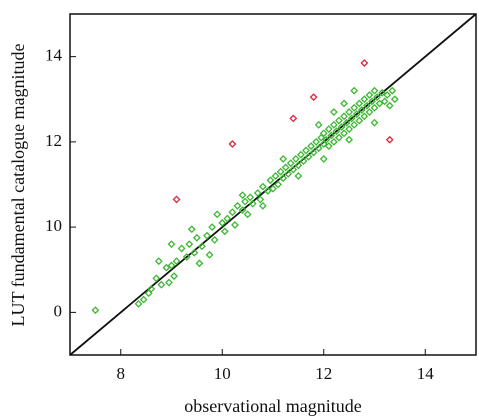 Image resolution: width=479 pixels, height=420 pixels. What do you see at coordinates (222, 373) in the screenshot?
I see `x-tick-label: 10` at bounding box center [222, 373].